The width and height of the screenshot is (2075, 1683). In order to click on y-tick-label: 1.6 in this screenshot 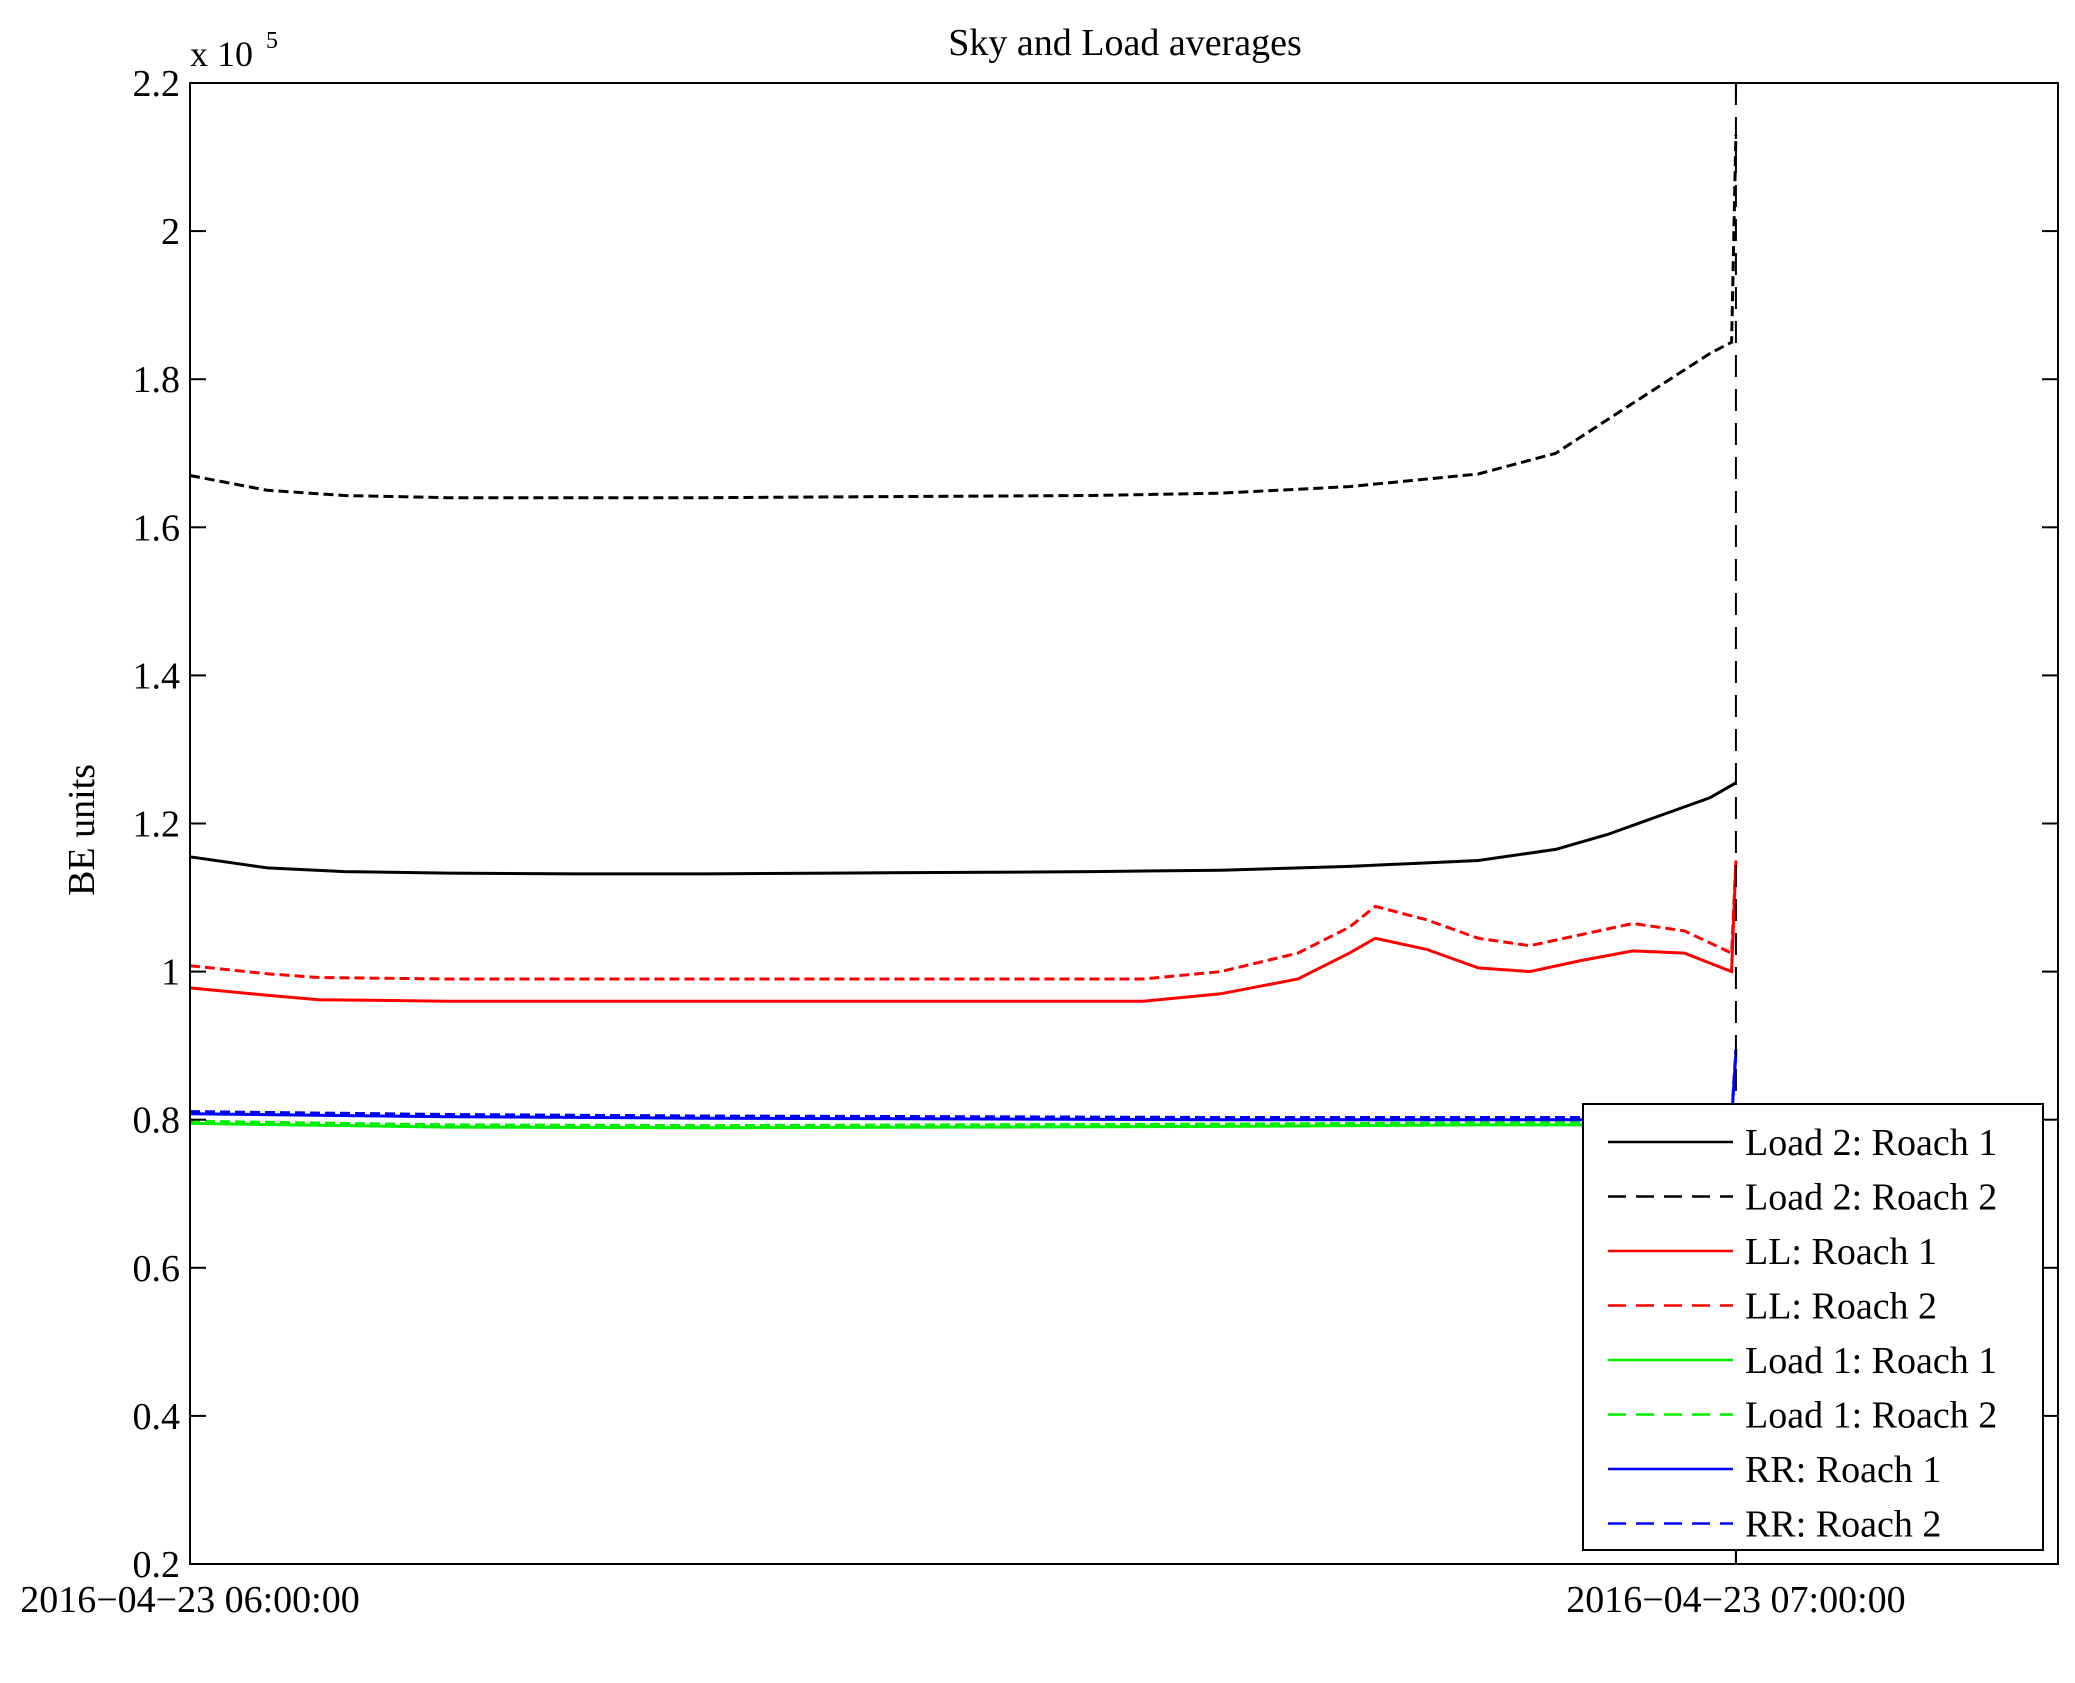, I will do `click(157, 528)`.